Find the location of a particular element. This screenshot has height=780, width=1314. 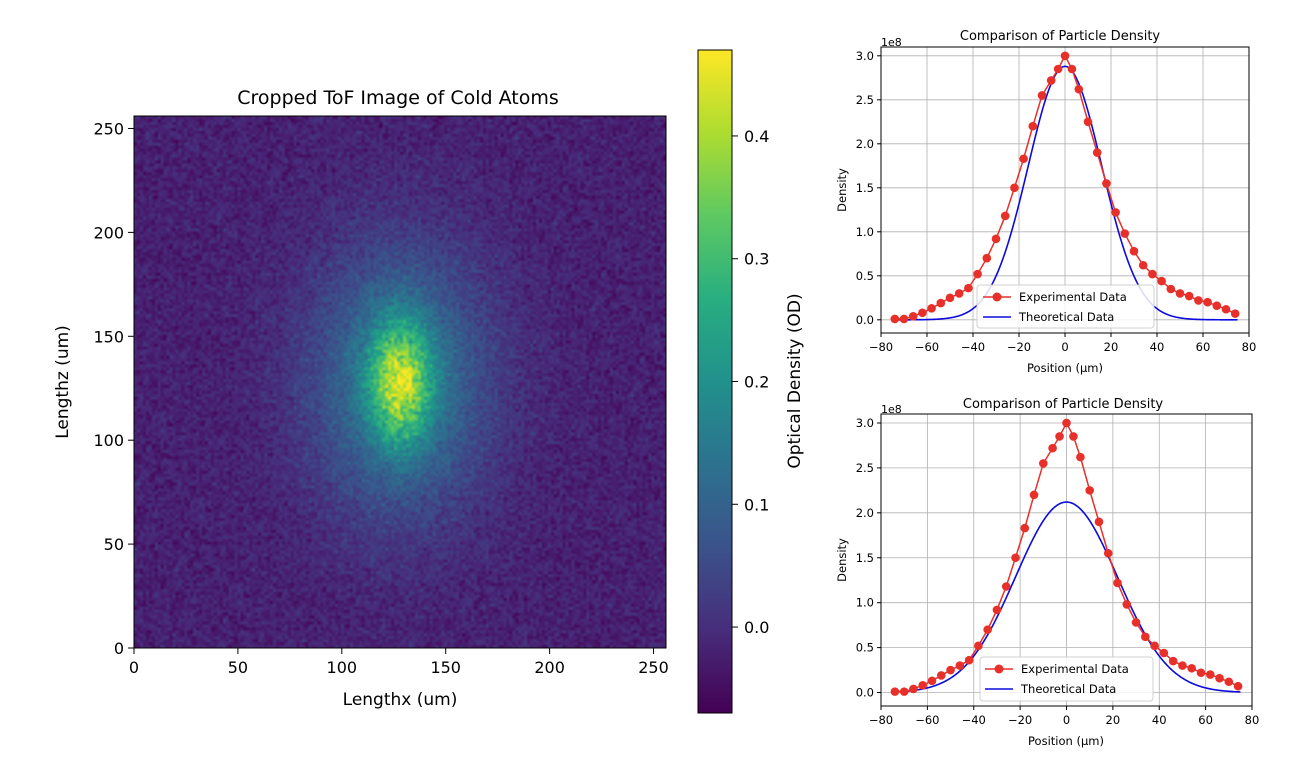

colorbar-tick-label: 0.0 is located at coordinates (756, 627).